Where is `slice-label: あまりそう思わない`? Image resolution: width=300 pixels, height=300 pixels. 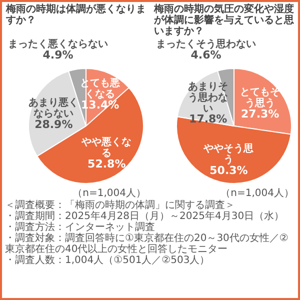
slice-label: あまりそう思わない is located at coordinates (208, 97).